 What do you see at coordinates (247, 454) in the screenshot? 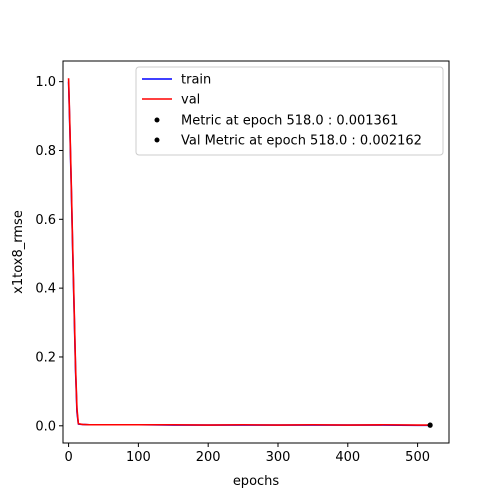
I see `x-axis: 0 100 200 300 400 500` at bounding box center [247, 454].